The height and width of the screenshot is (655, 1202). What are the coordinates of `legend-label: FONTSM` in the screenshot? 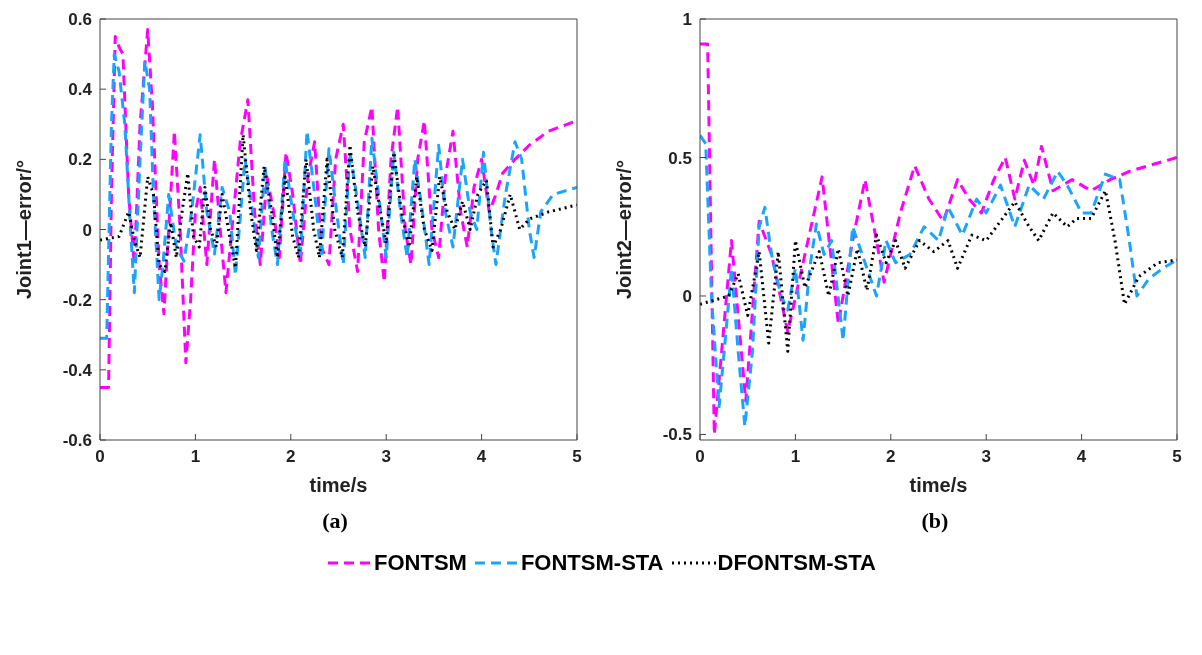 It's located at (420, 563).